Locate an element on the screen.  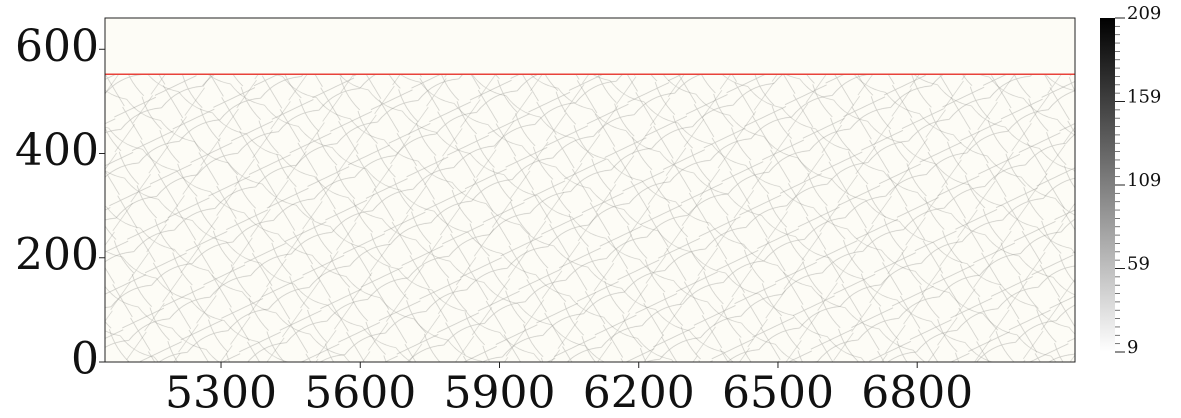
colorbar-tick-label: 9 is located at coordinates (1132, 347).